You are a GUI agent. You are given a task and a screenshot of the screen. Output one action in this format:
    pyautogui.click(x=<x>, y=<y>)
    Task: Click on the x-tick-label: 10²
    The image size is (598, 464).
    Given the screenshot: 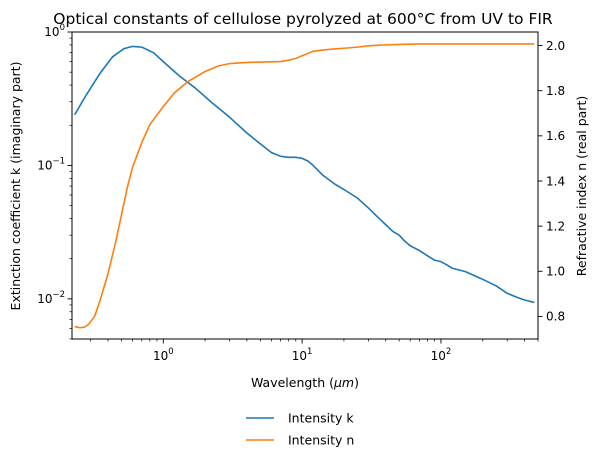 What is the action you would take?
    pyautogui.click(x=441, y=355)
    